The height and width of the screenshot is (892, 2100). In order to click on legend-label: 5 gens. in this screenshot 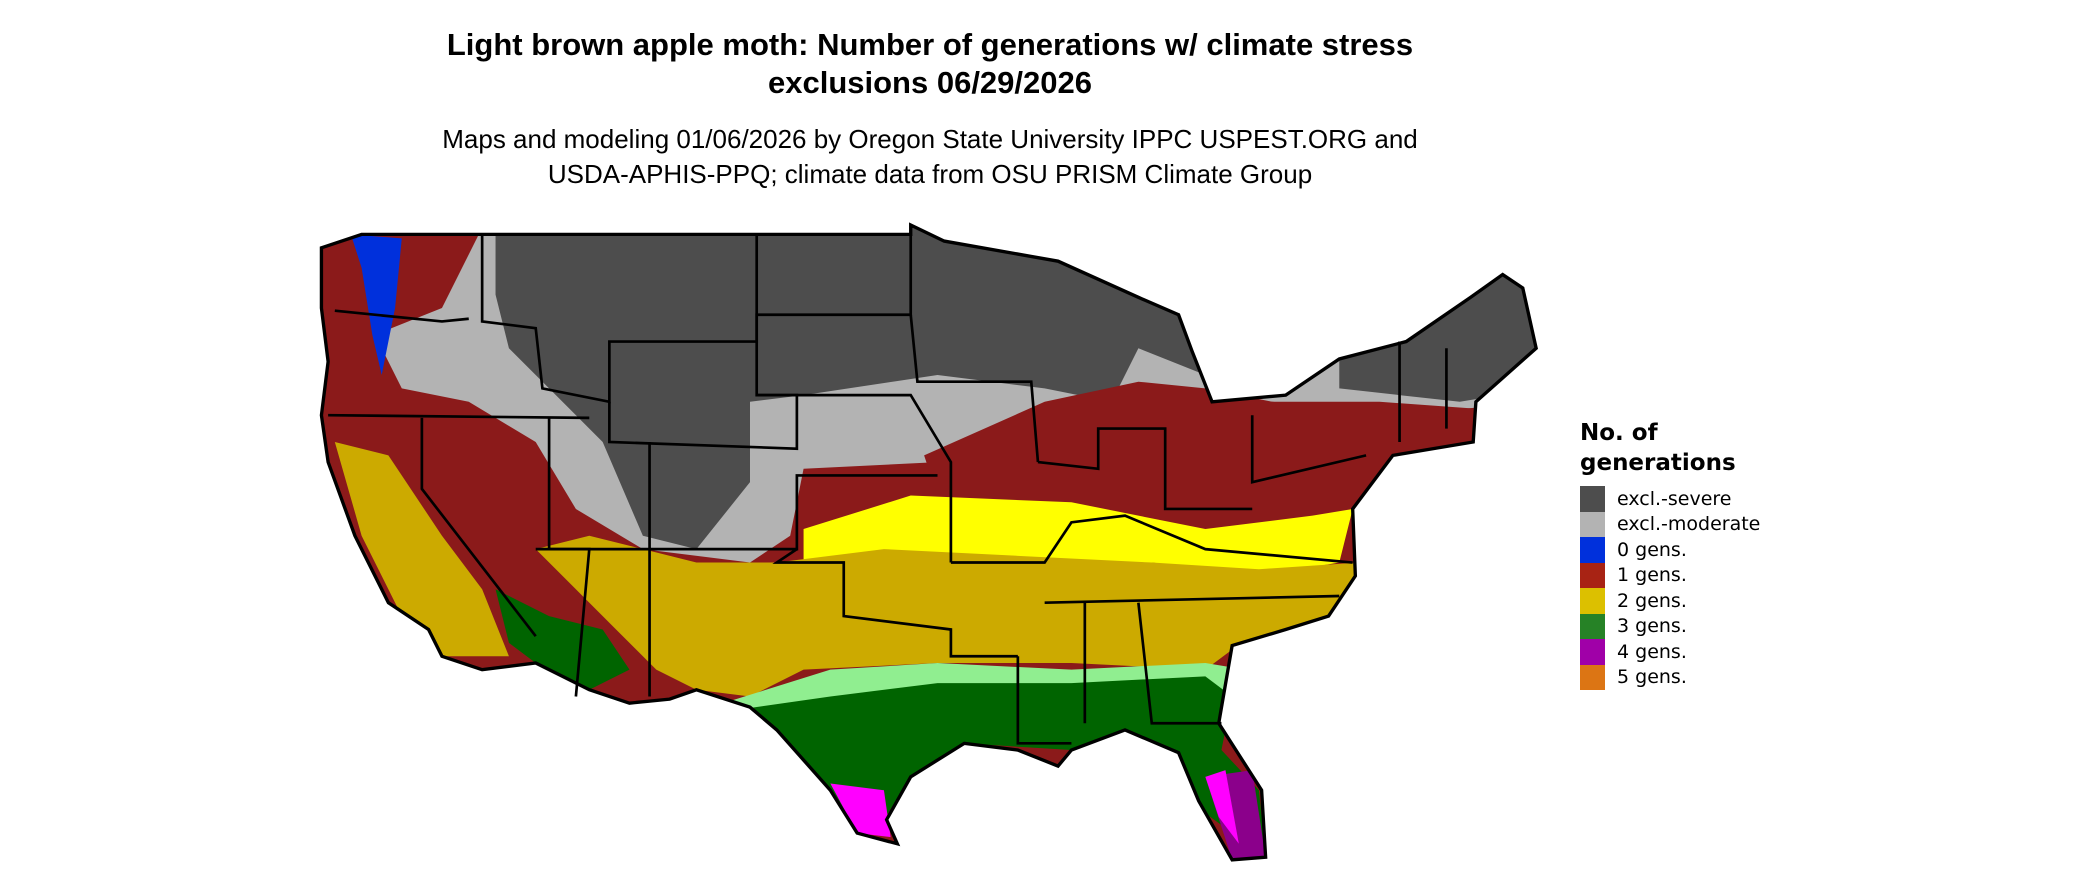, I will do `click(1652, 677)`.